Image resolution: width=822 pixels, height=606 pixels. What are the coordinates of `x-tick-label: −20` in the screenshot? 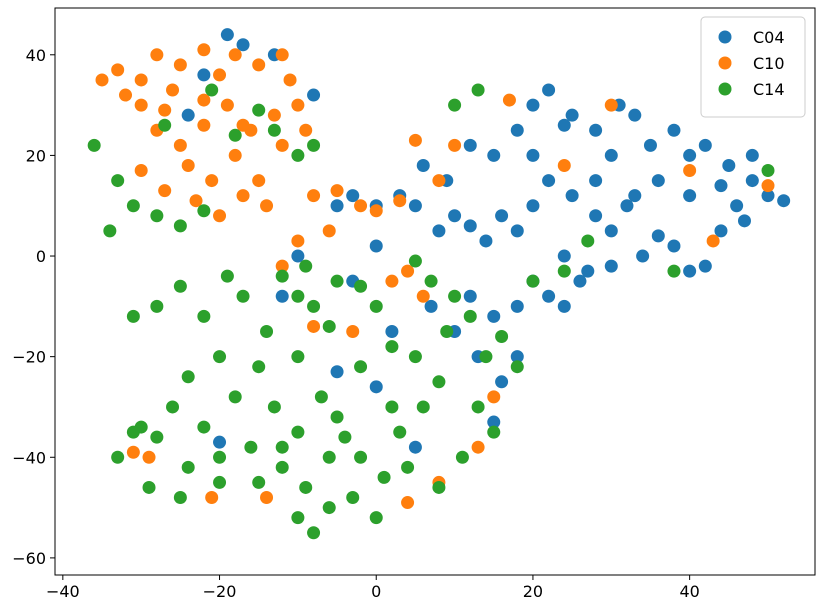 It's located at (220, 591).